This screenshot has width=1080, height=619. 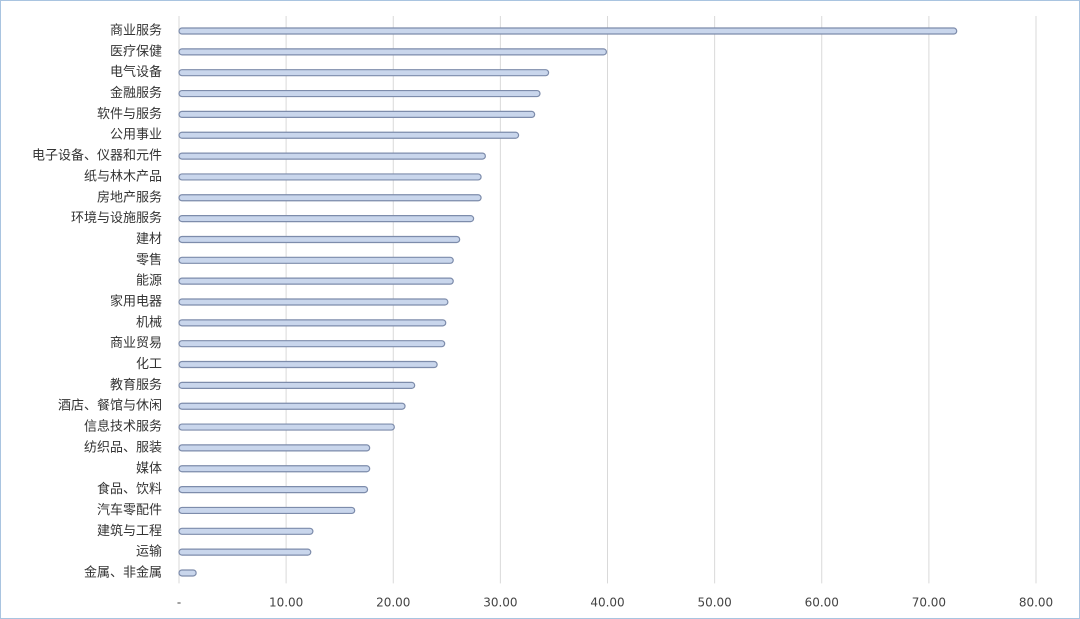 What do you see at coordinates (149, 364) in the screenshot?
I see `y-tick-label: 化工` at bounding box center [149, 364].